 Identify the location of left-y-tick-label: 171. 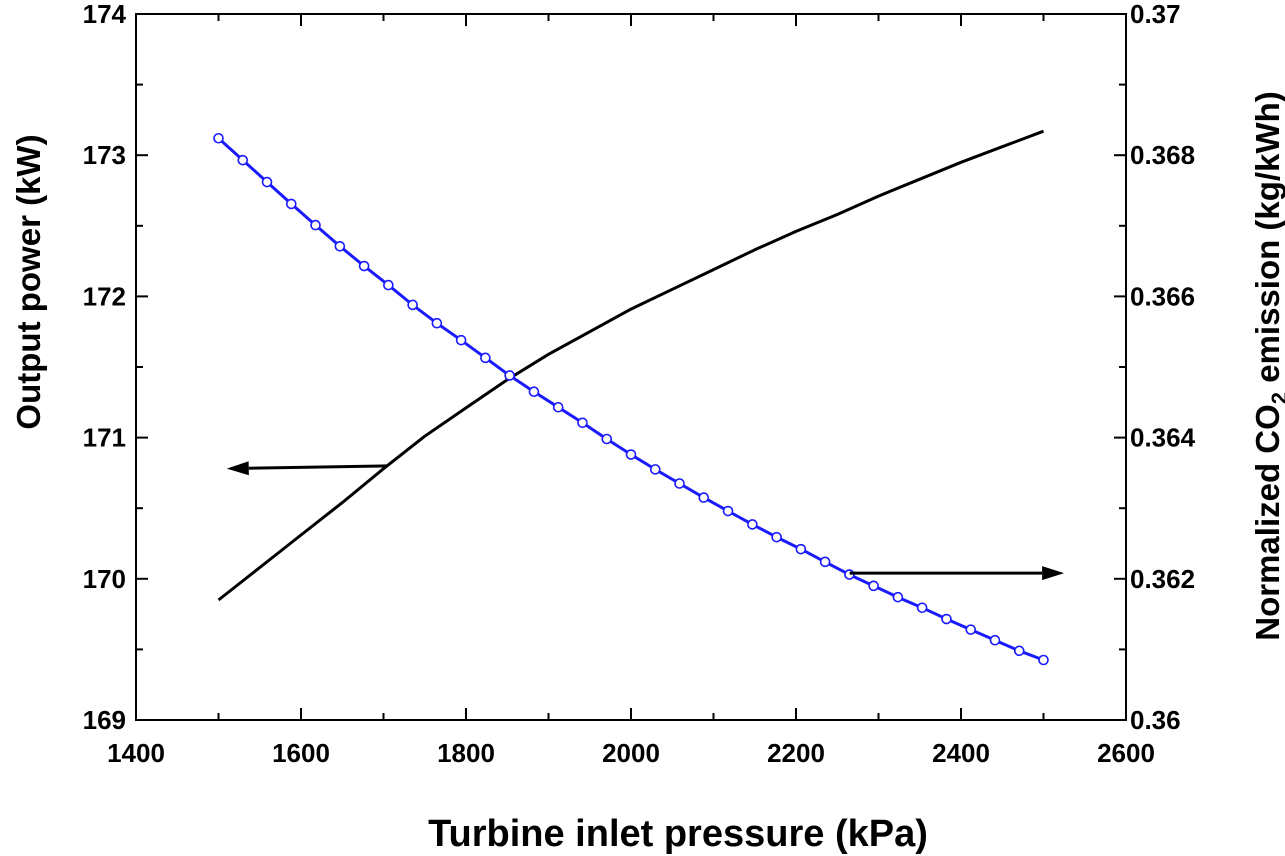
(104, 438).